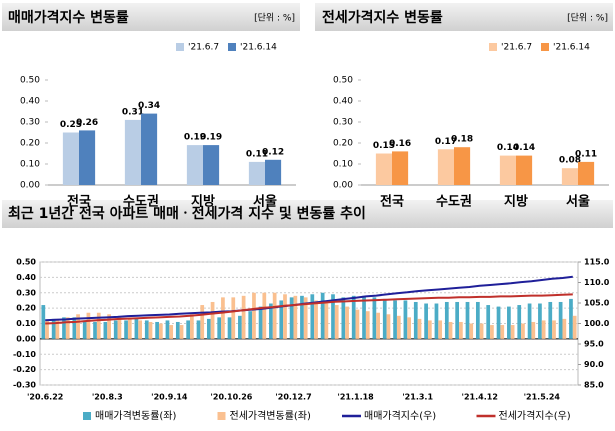 The image size is (615, 431). Describe the element at coordinates (68, 17) in the screenshot. I see `chart-title: 매매가격지수 변동률` at that location.